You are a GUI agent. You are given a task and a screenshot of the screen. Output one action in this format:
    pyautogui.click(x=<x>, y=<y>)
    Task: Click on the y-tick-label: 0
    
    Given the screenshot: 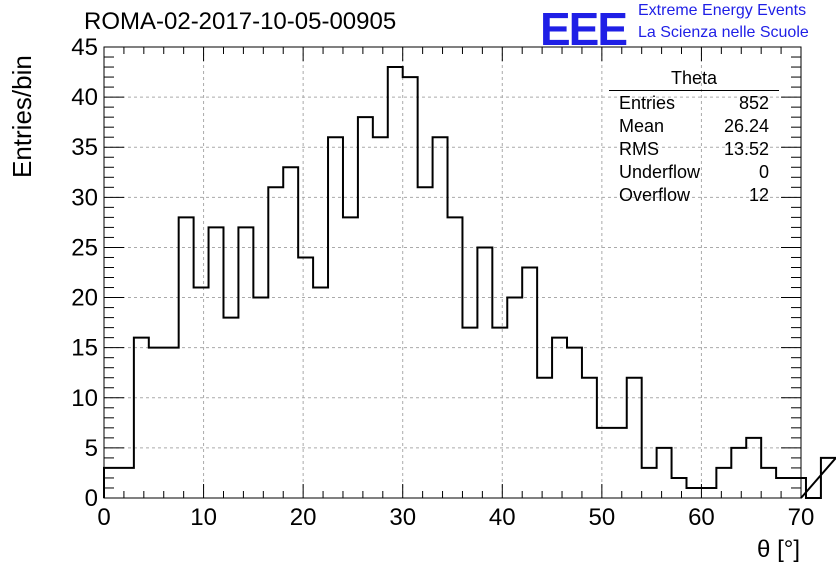 What is the action you would take?
    pyautogui.click(x=91, y=498)
    